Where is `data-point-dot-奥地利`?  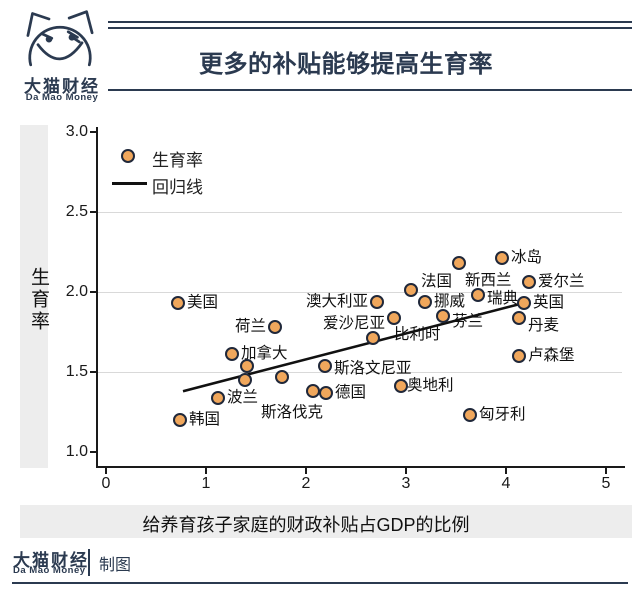
data-point-dot-奥地利 is located at coordinates (401, 386).